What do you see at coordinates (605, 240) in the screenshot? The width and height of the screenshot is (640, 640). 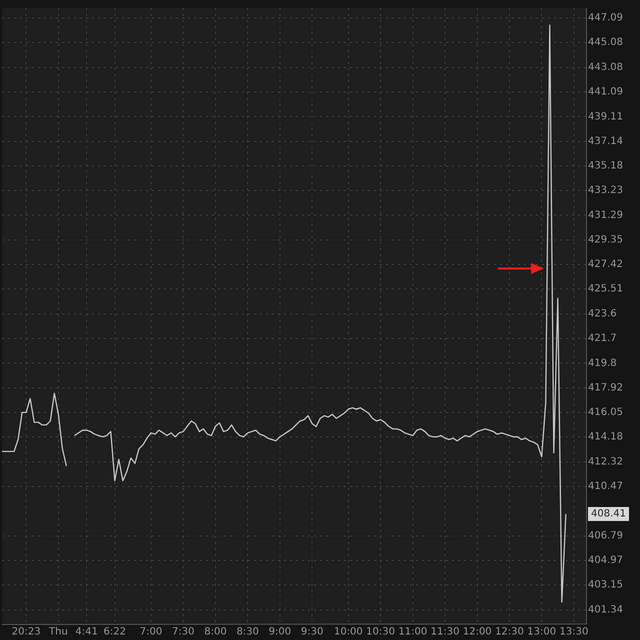 I see `y-tick-label: 429.35` at bounding box center [605, 240].